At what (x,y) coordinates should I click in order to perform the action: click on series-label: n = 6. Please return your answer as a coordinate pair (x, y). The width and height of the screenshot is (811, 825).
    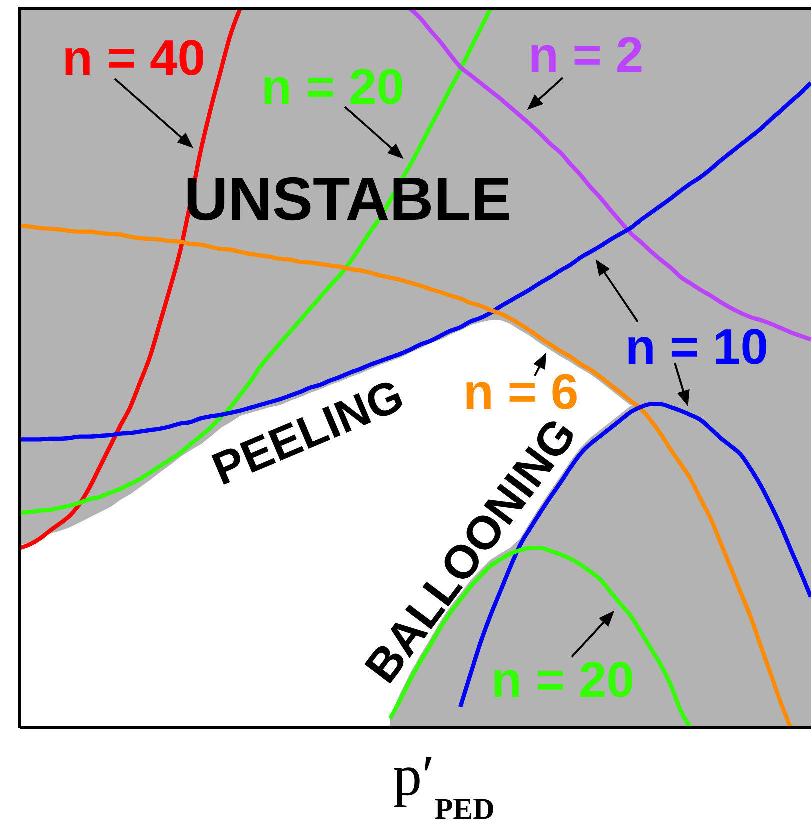
    Looking at the image, I should click on (521, 392).